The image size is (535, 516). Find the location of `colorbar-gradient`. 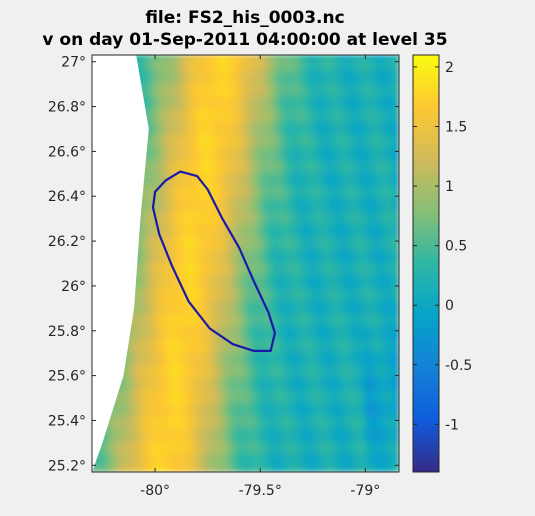

colorbar-gradient is located at coordinates (426, 263).